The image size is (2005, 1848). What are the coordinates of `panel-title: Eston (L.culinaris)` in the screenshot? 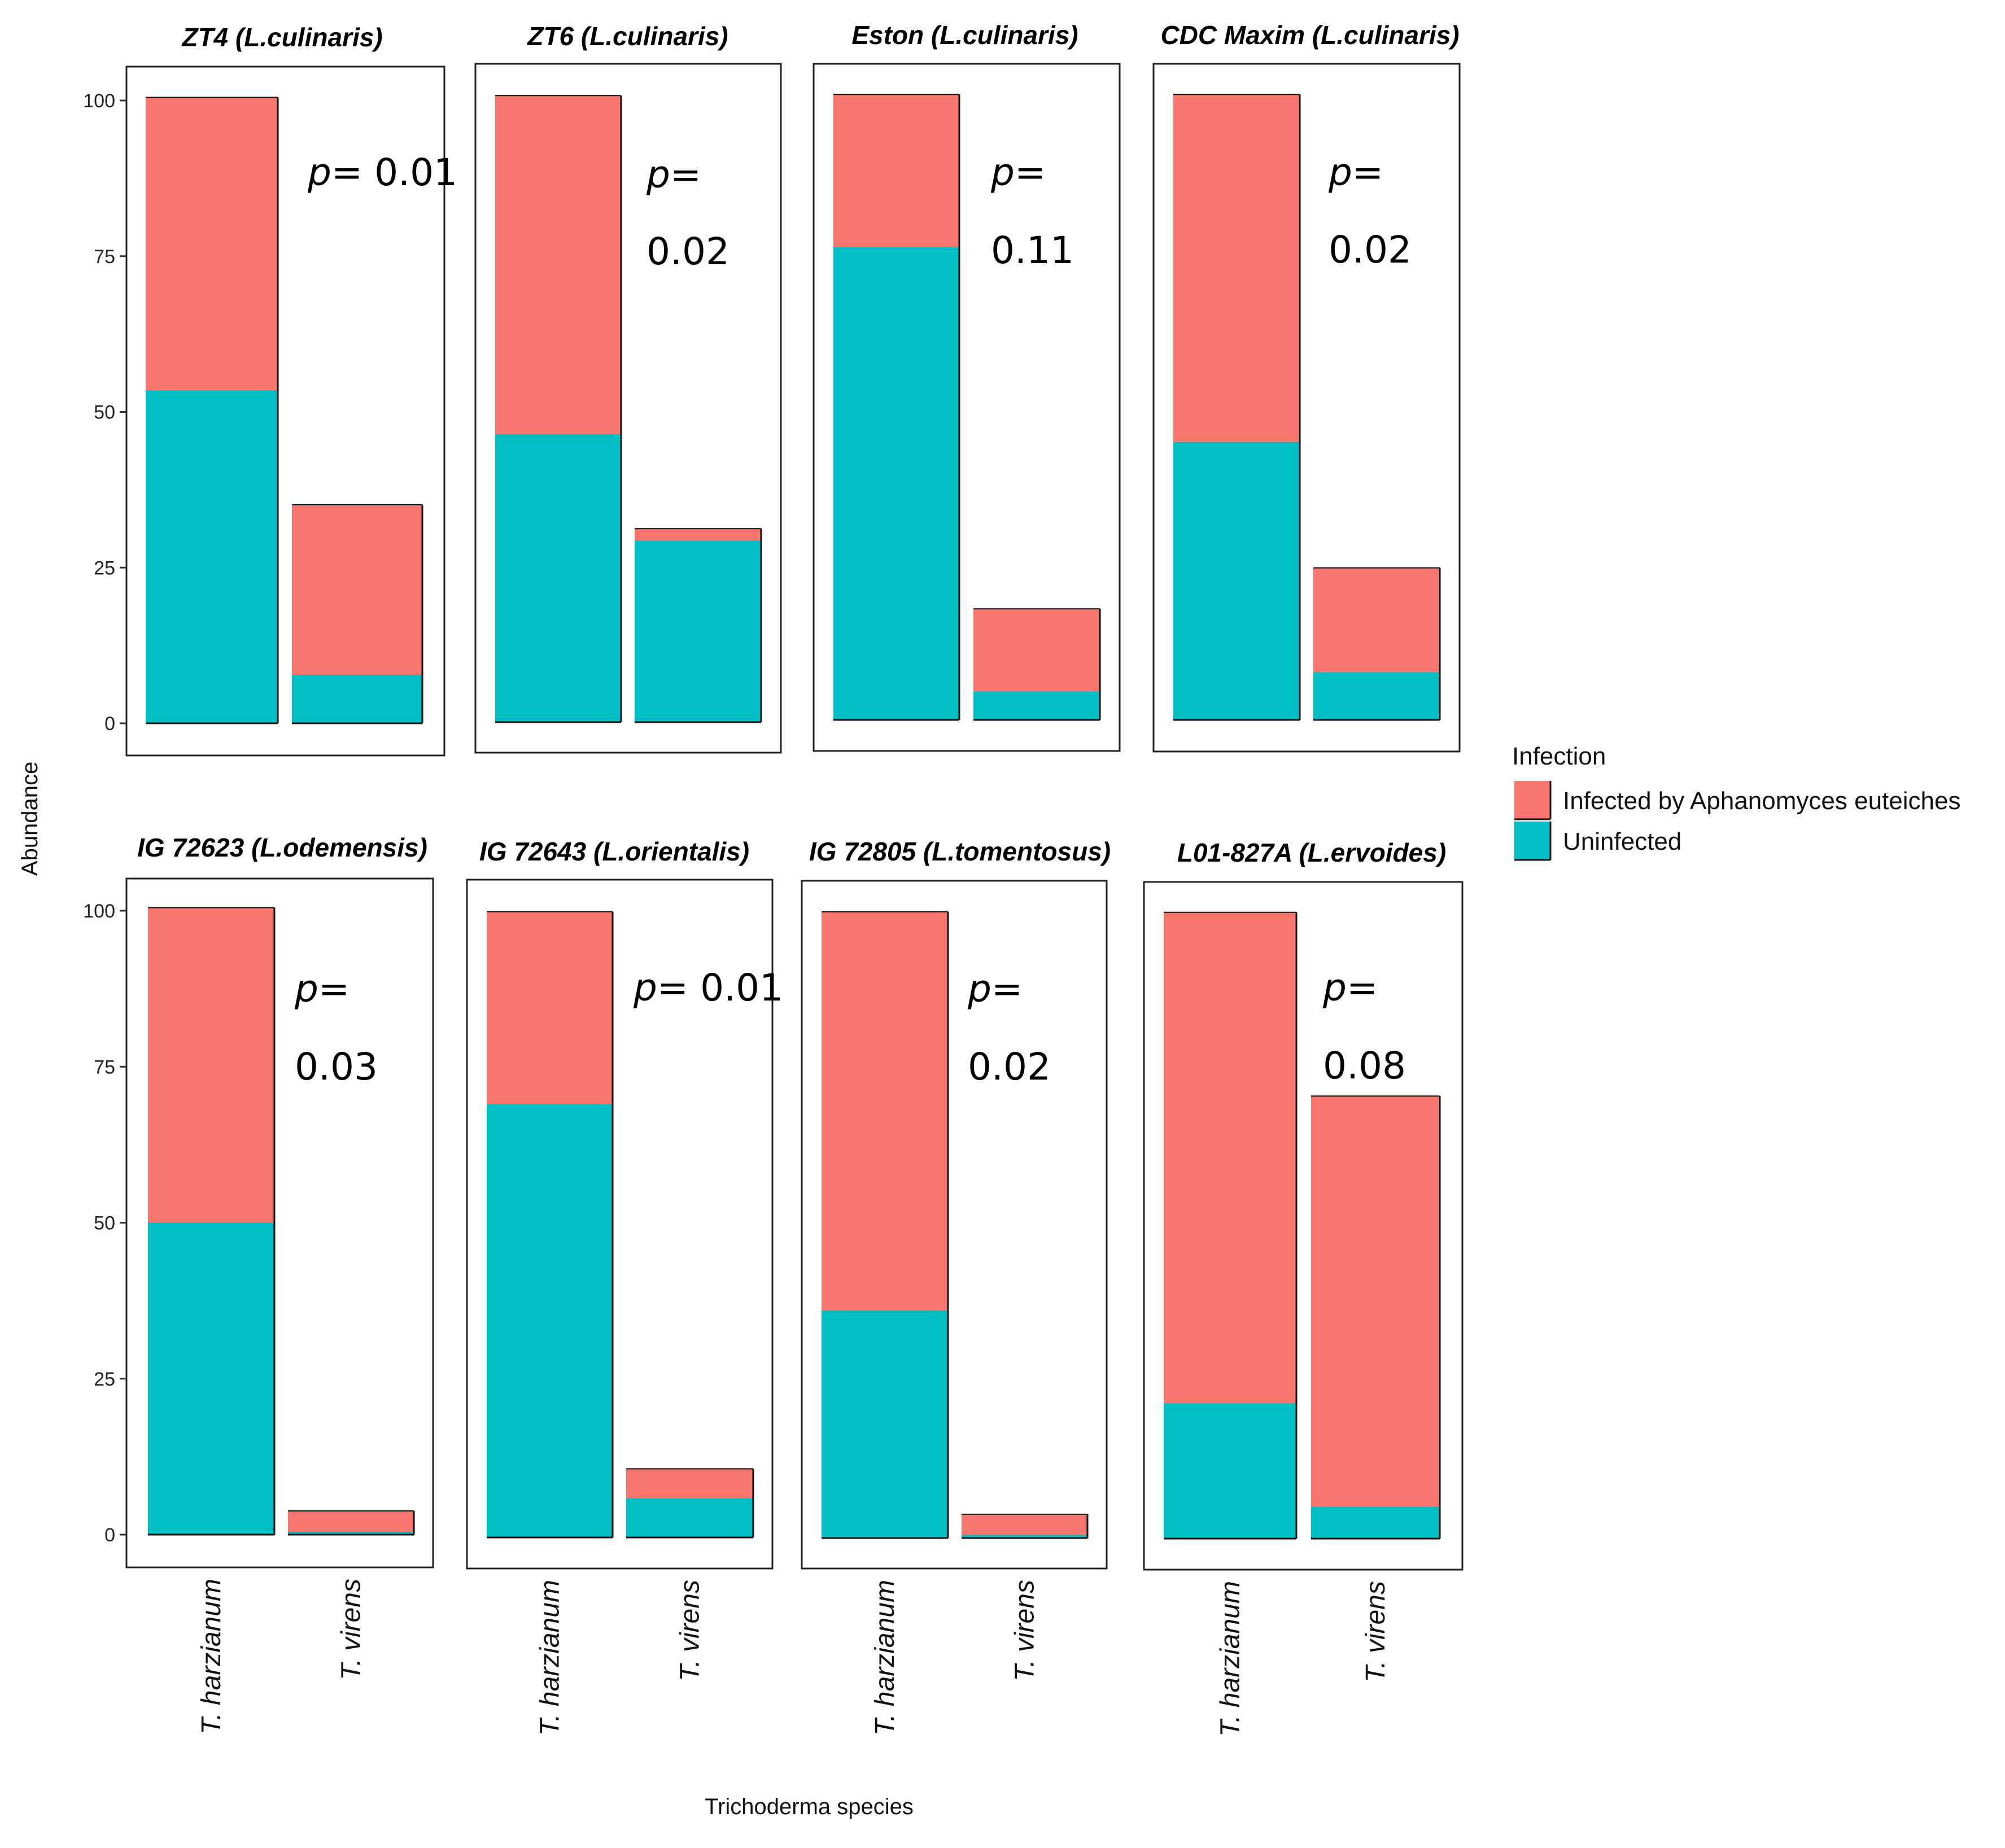 It's located at (964, 35).